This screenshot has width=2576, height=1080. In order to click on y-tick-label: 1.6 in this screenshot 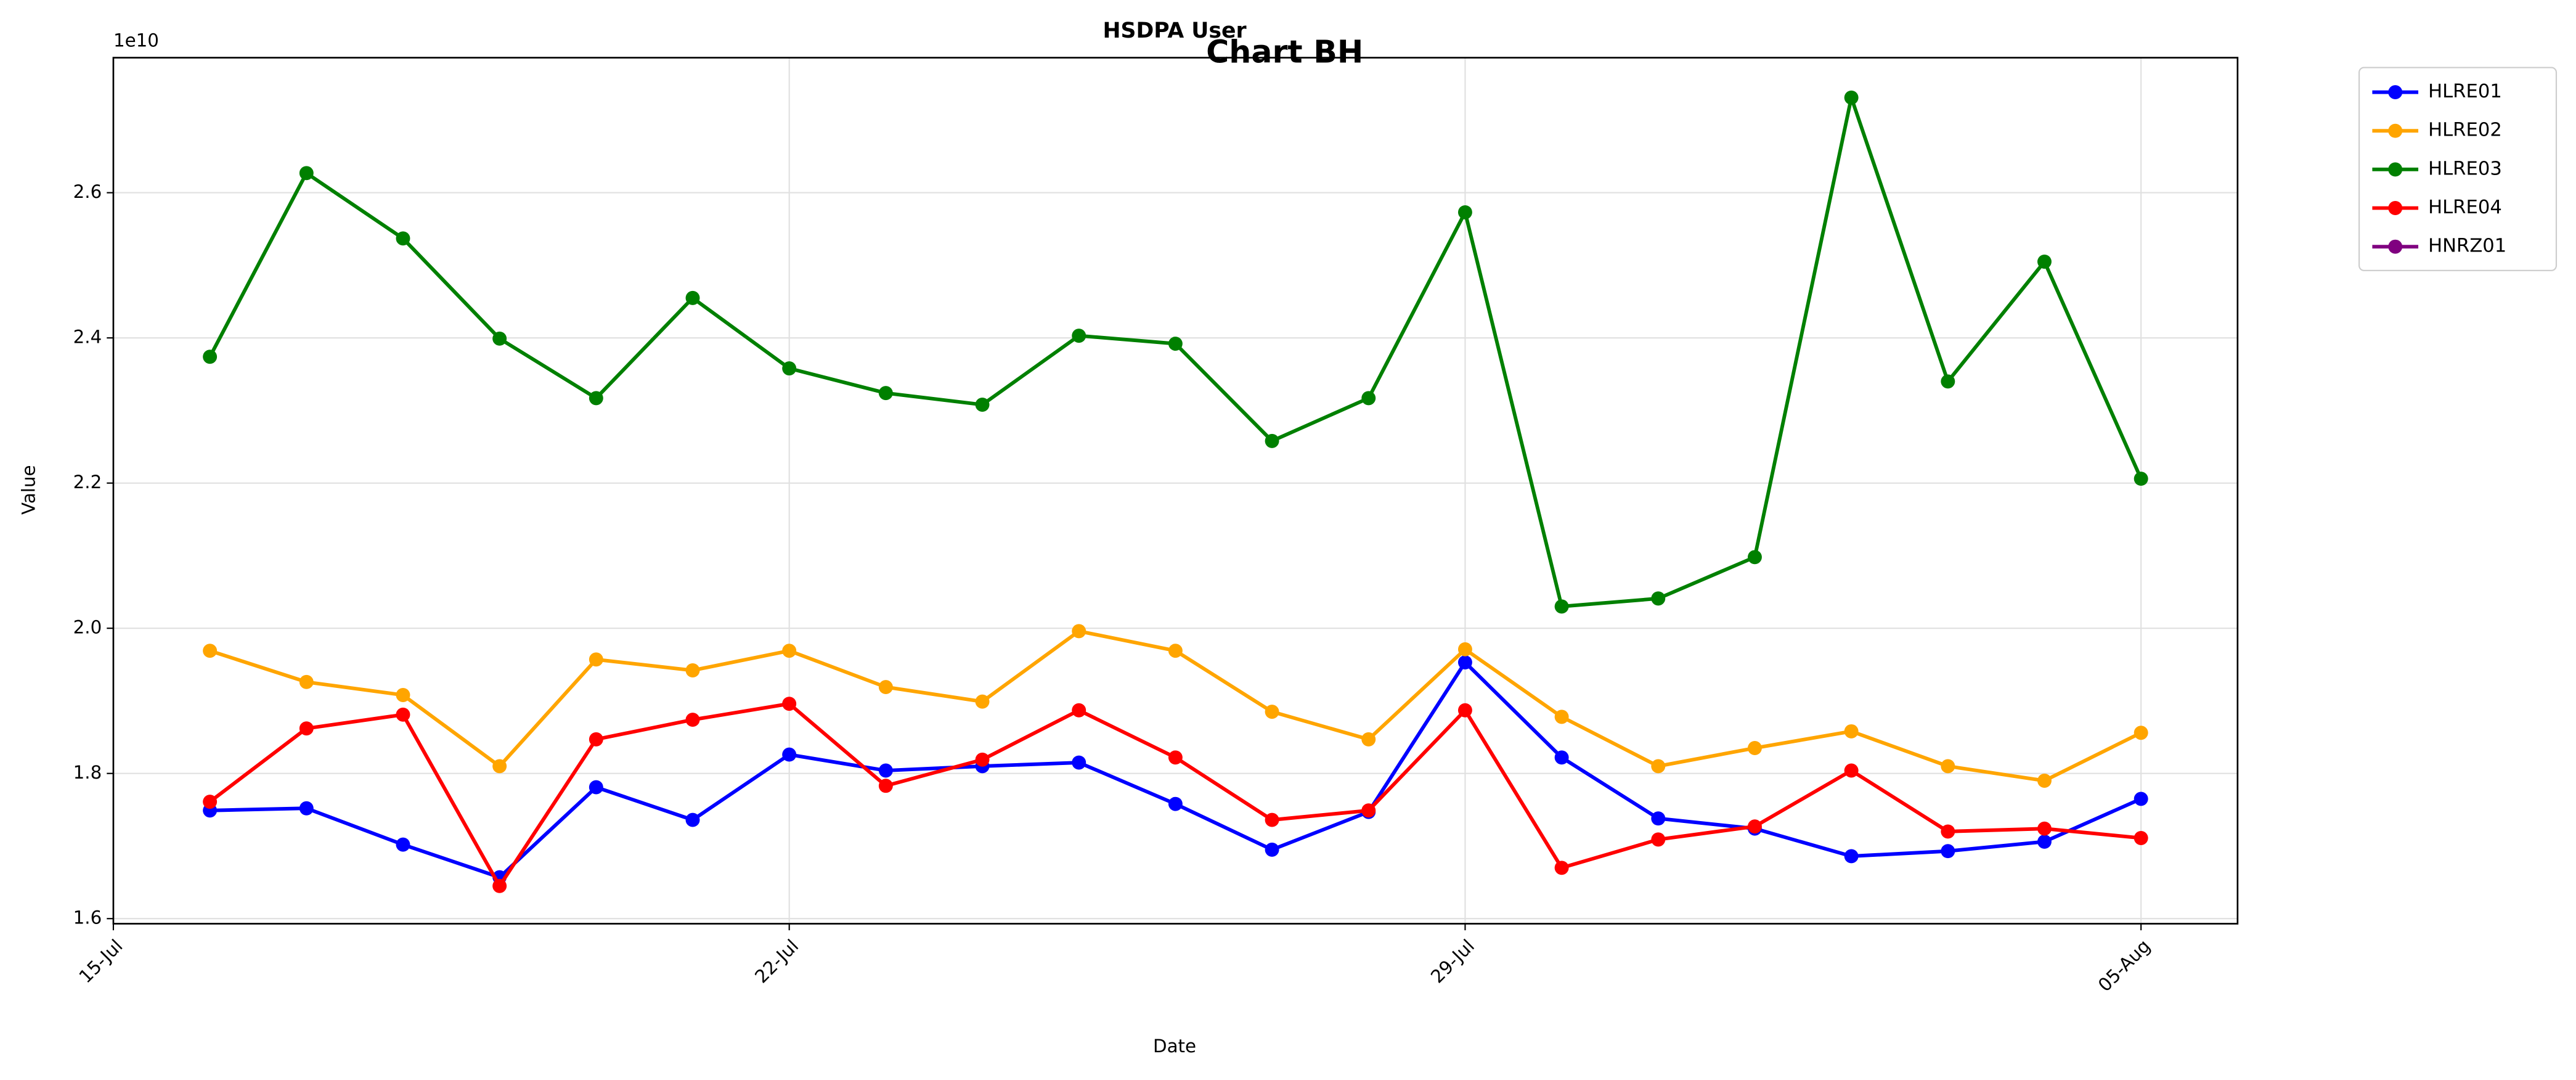, I will do `click(87, 917)`.